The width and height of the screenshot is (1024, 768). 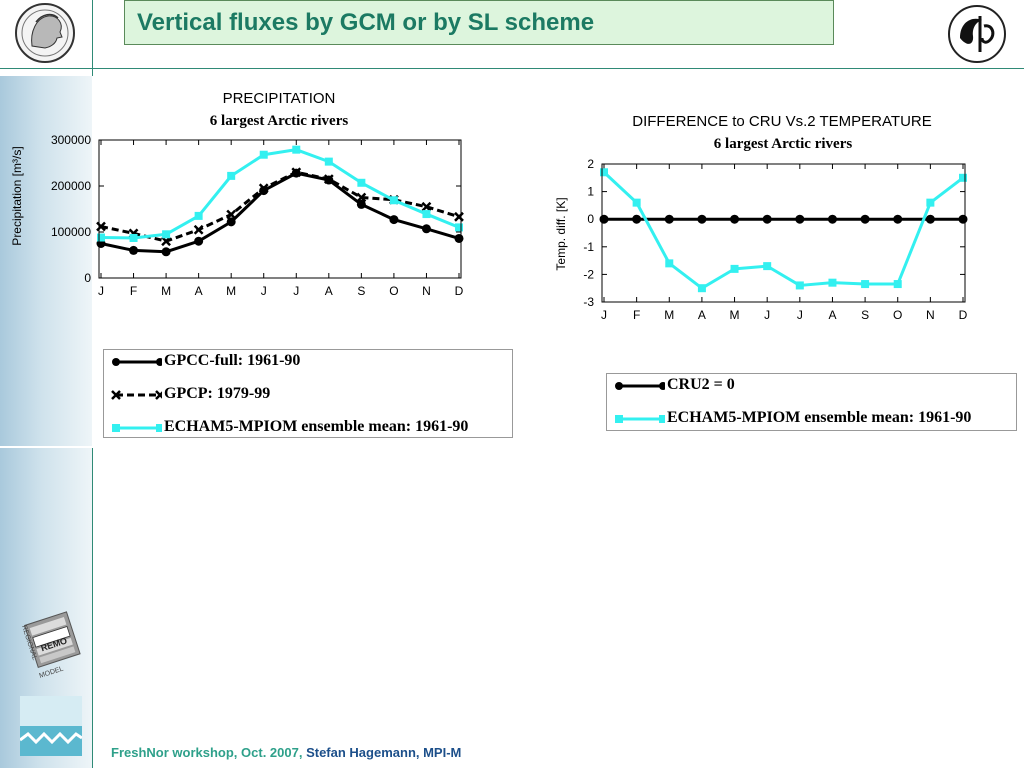 I want to click on chart1-series-2-line, so click(x=280, y=194).